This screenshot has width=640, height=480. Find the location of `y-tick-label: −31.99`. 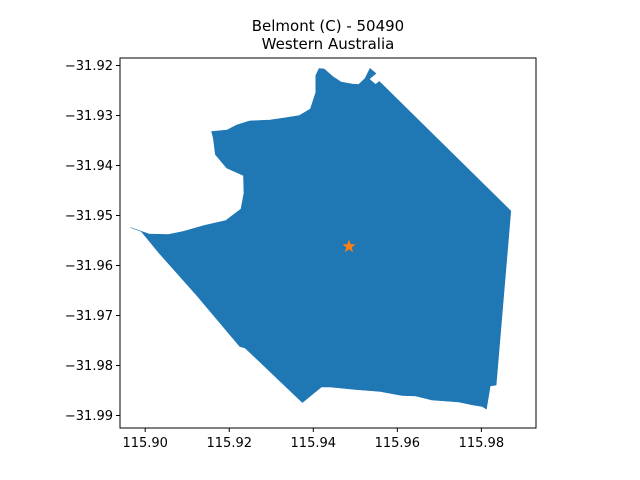

y-tick-label: −31.99 is located at coordinates (89, 416).